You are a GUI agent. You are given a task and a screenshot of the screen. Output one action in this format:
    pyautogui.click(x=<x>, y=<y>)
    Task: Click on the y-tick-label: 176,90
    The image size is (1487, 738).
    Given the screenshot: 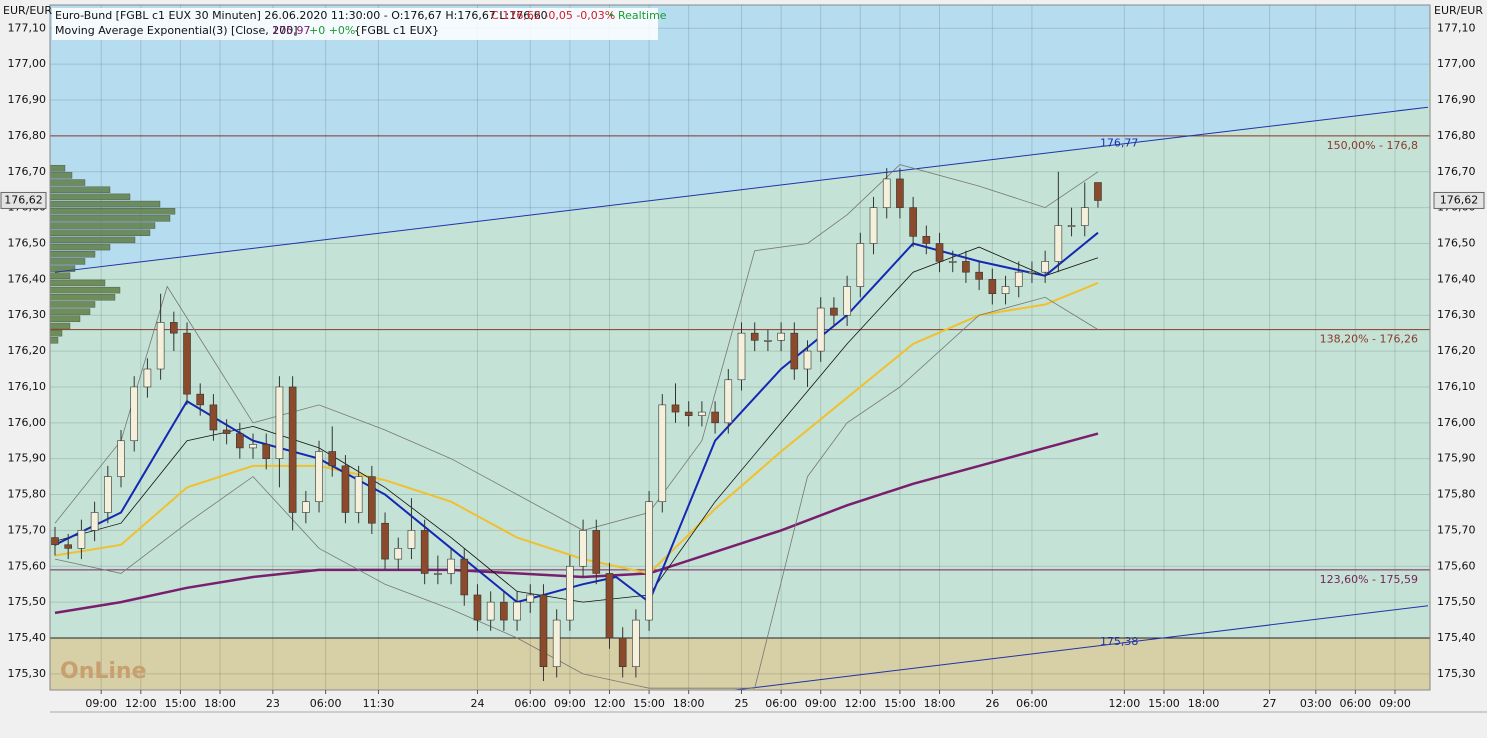 What is the action you would take?
    pyautogui.click(x=27, y=99)
    